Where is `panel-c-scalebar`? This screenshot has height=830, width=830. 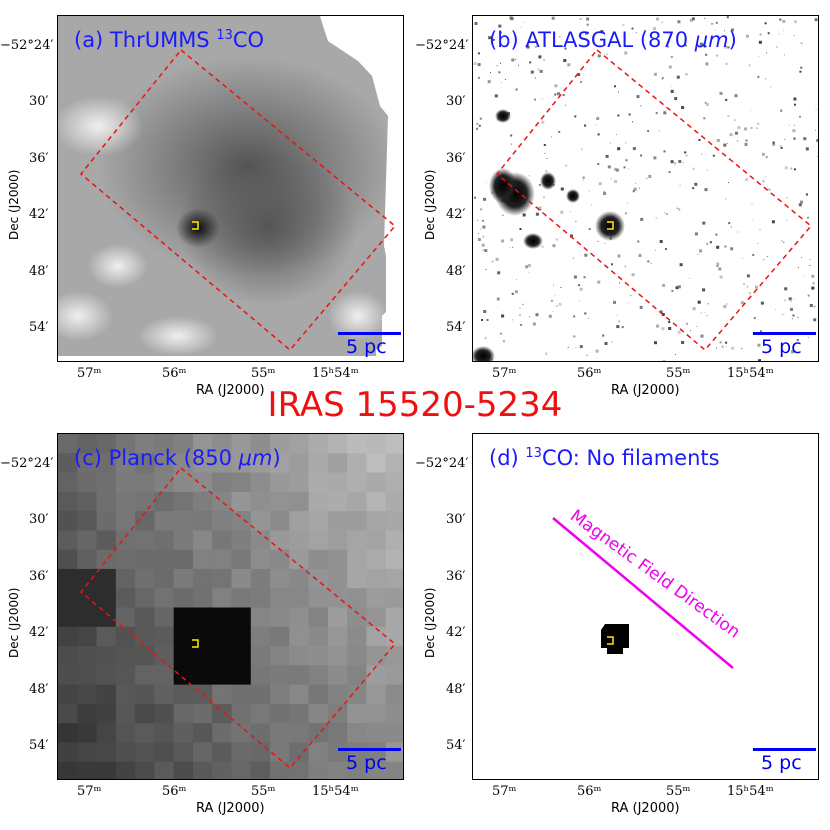
panel-c-scalebar is located at coordinates (369, 749).